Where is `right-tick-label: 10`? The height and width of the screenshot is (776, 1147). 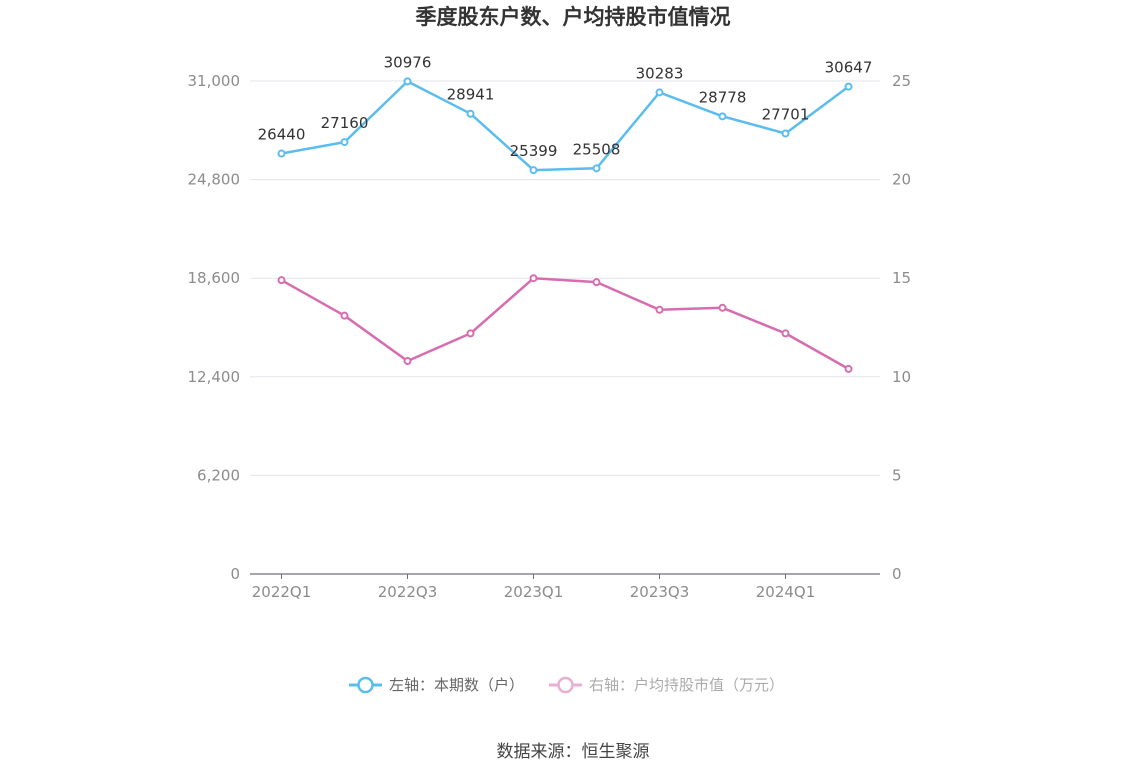
right-tick-label: 10 is located at coordinates (901, 377).